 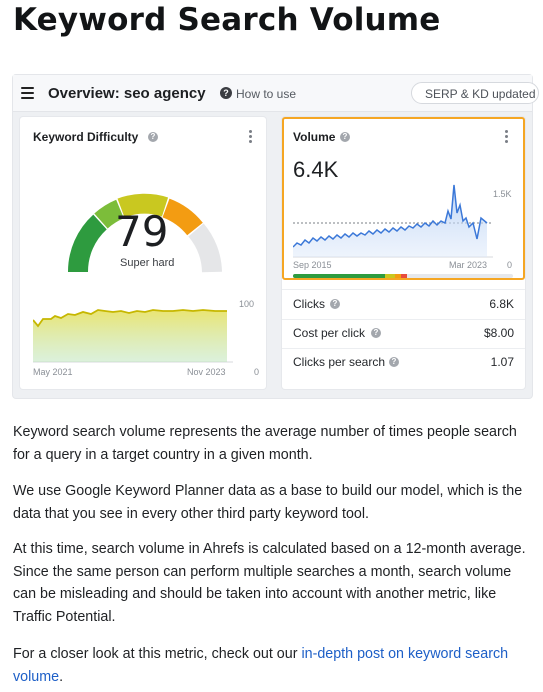 I want to click on metric-row-clicks: Clicks ? 6.8K, so click(x=403, y=307).